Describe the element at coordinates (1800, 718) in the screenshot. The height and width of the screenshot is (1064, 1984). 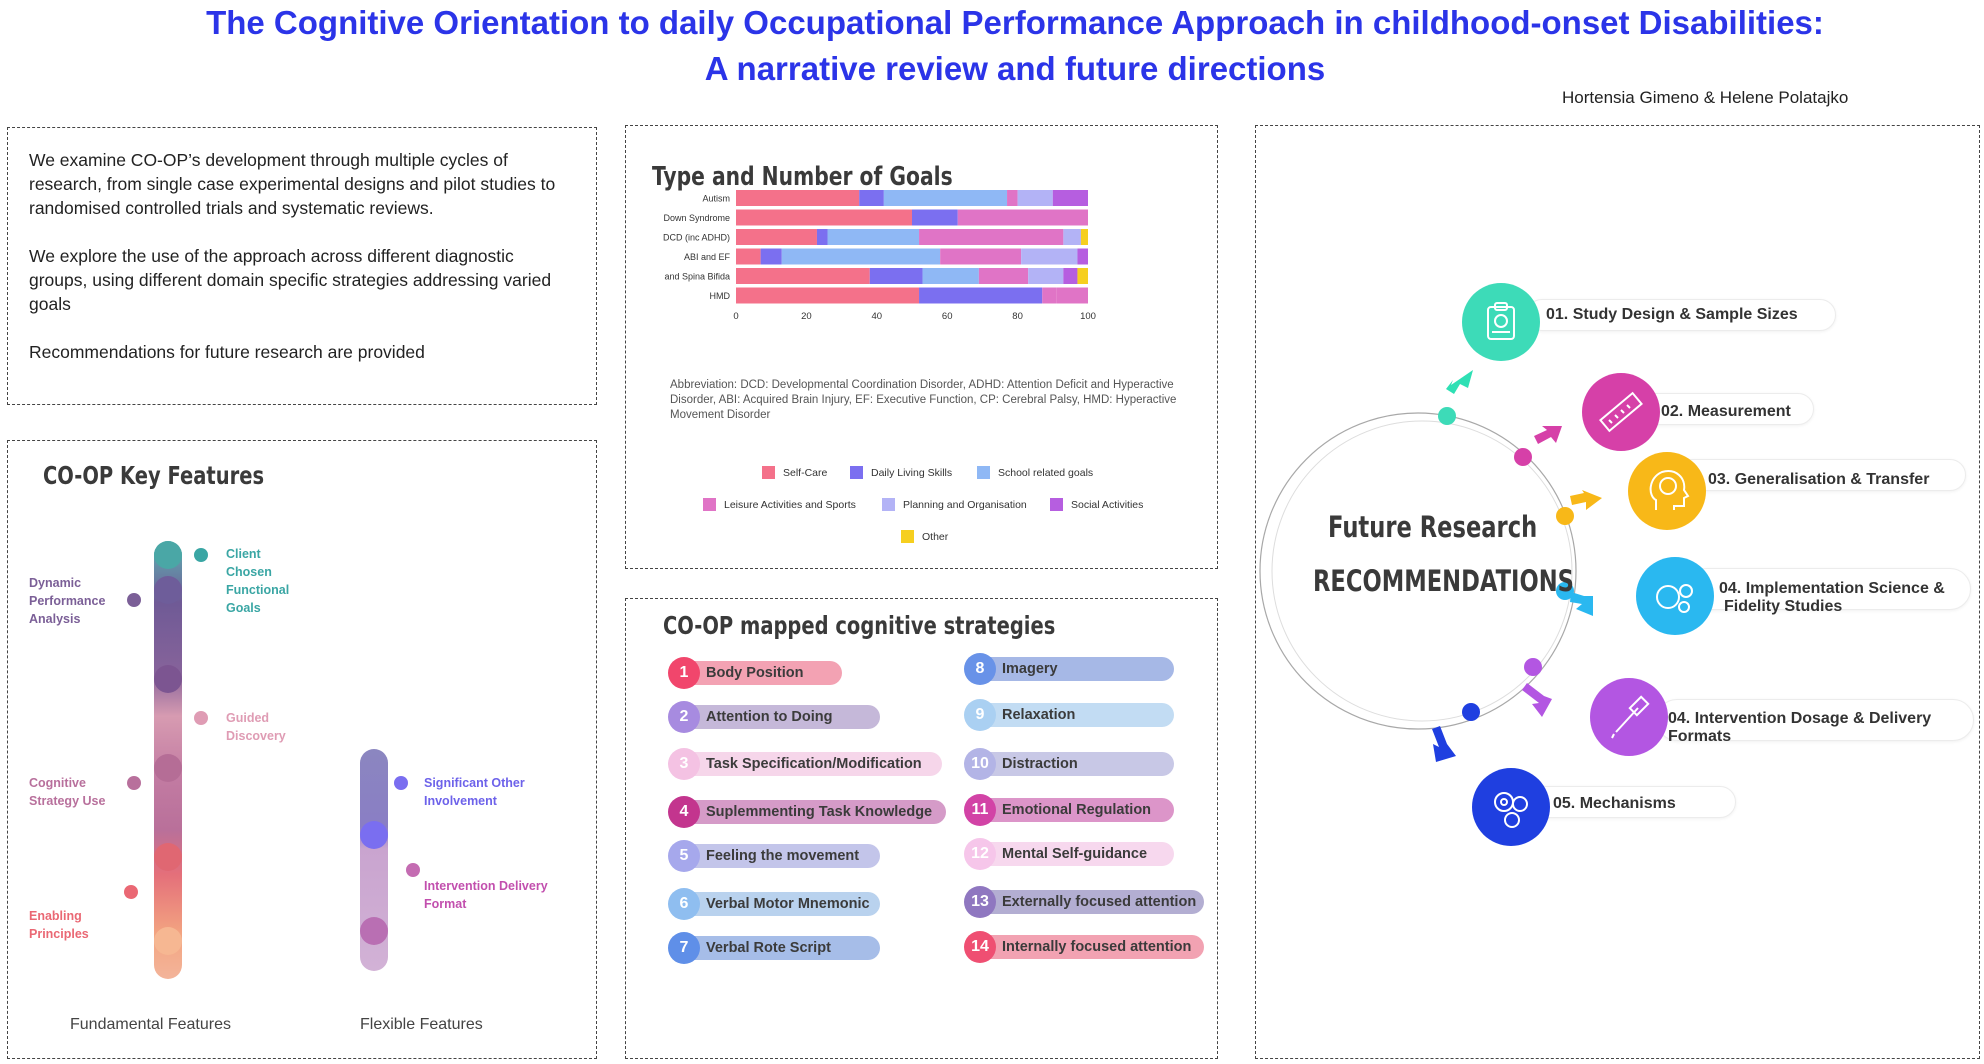
I see `rec-label-5: 04. Intervention Dosage & Delivery` at that location.